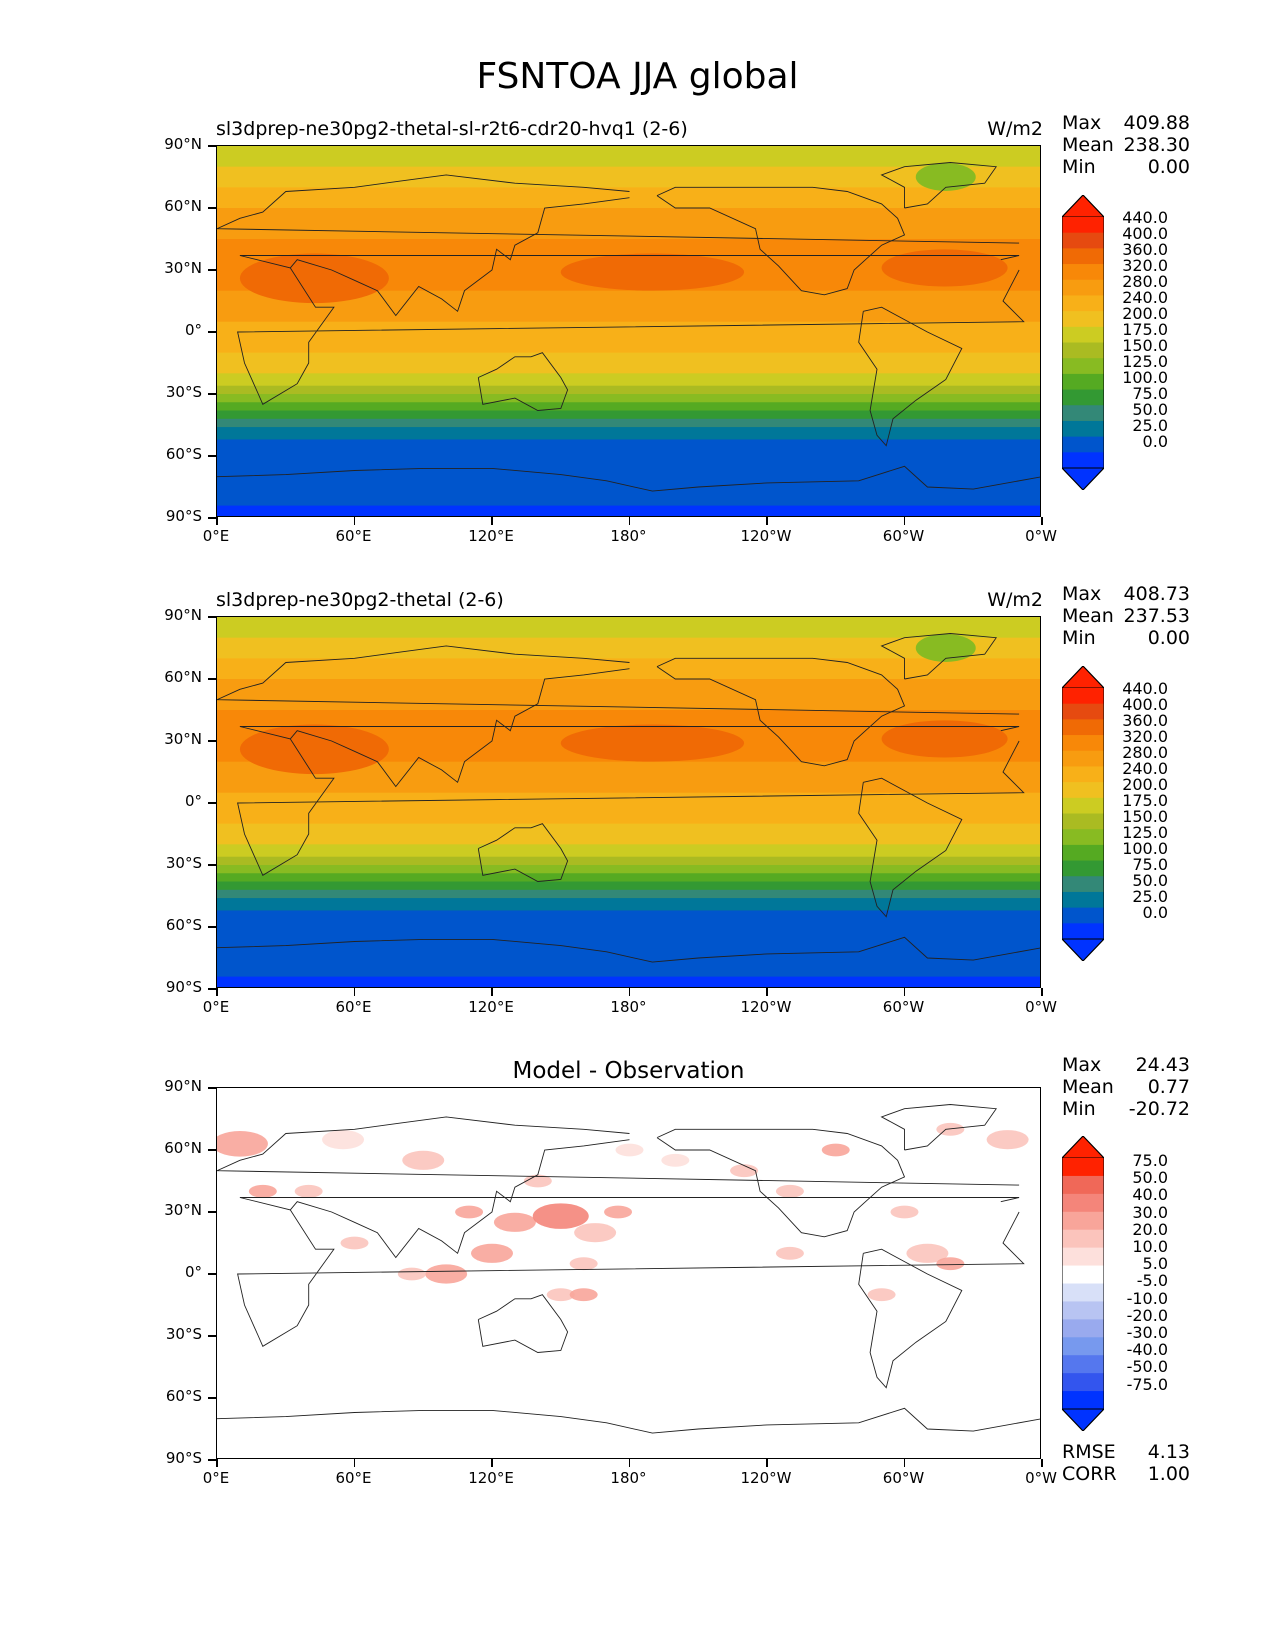 The height and width of the screenshot is (1650, 1275). Describe the element at coordinates (628, 1071) in the screenshot. I see `panel-title: Model - Observation` at that location.